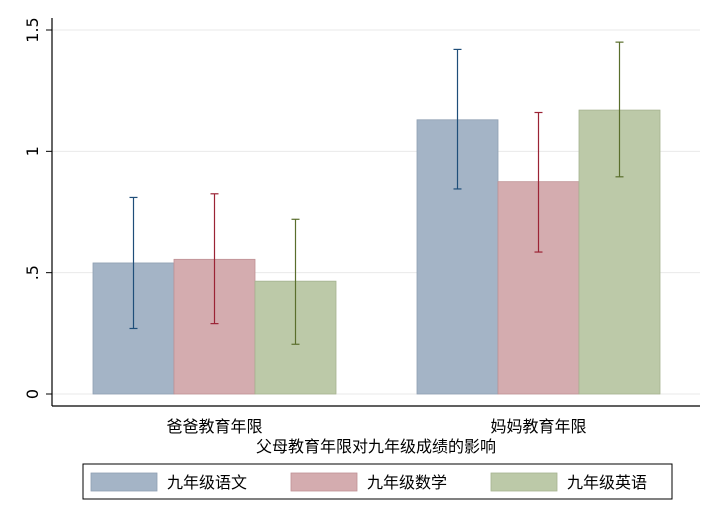  What do you see at coordinates (376, 446) in the screenshot?
I see `x-axis-title: 父母教育年限对九年级成绩的影响` at bounding box center [376, 446].